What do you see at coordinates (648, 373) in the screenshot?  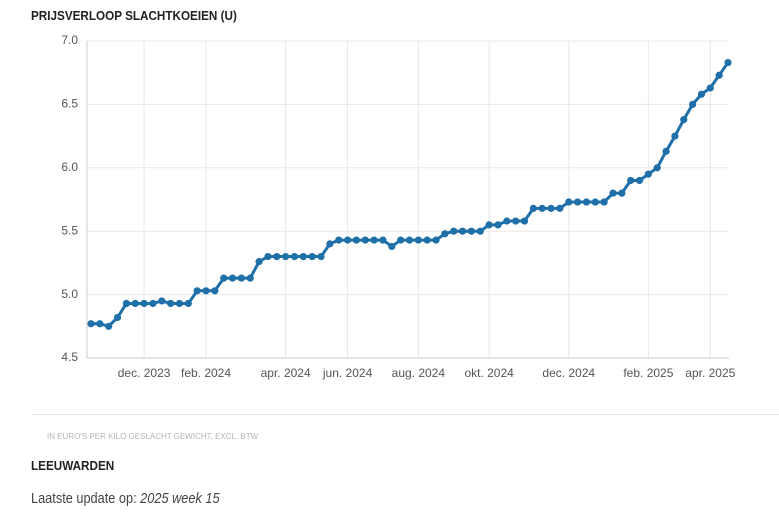 I see `x-tick-label: feb. 2025` at bounding box center [648, 373].